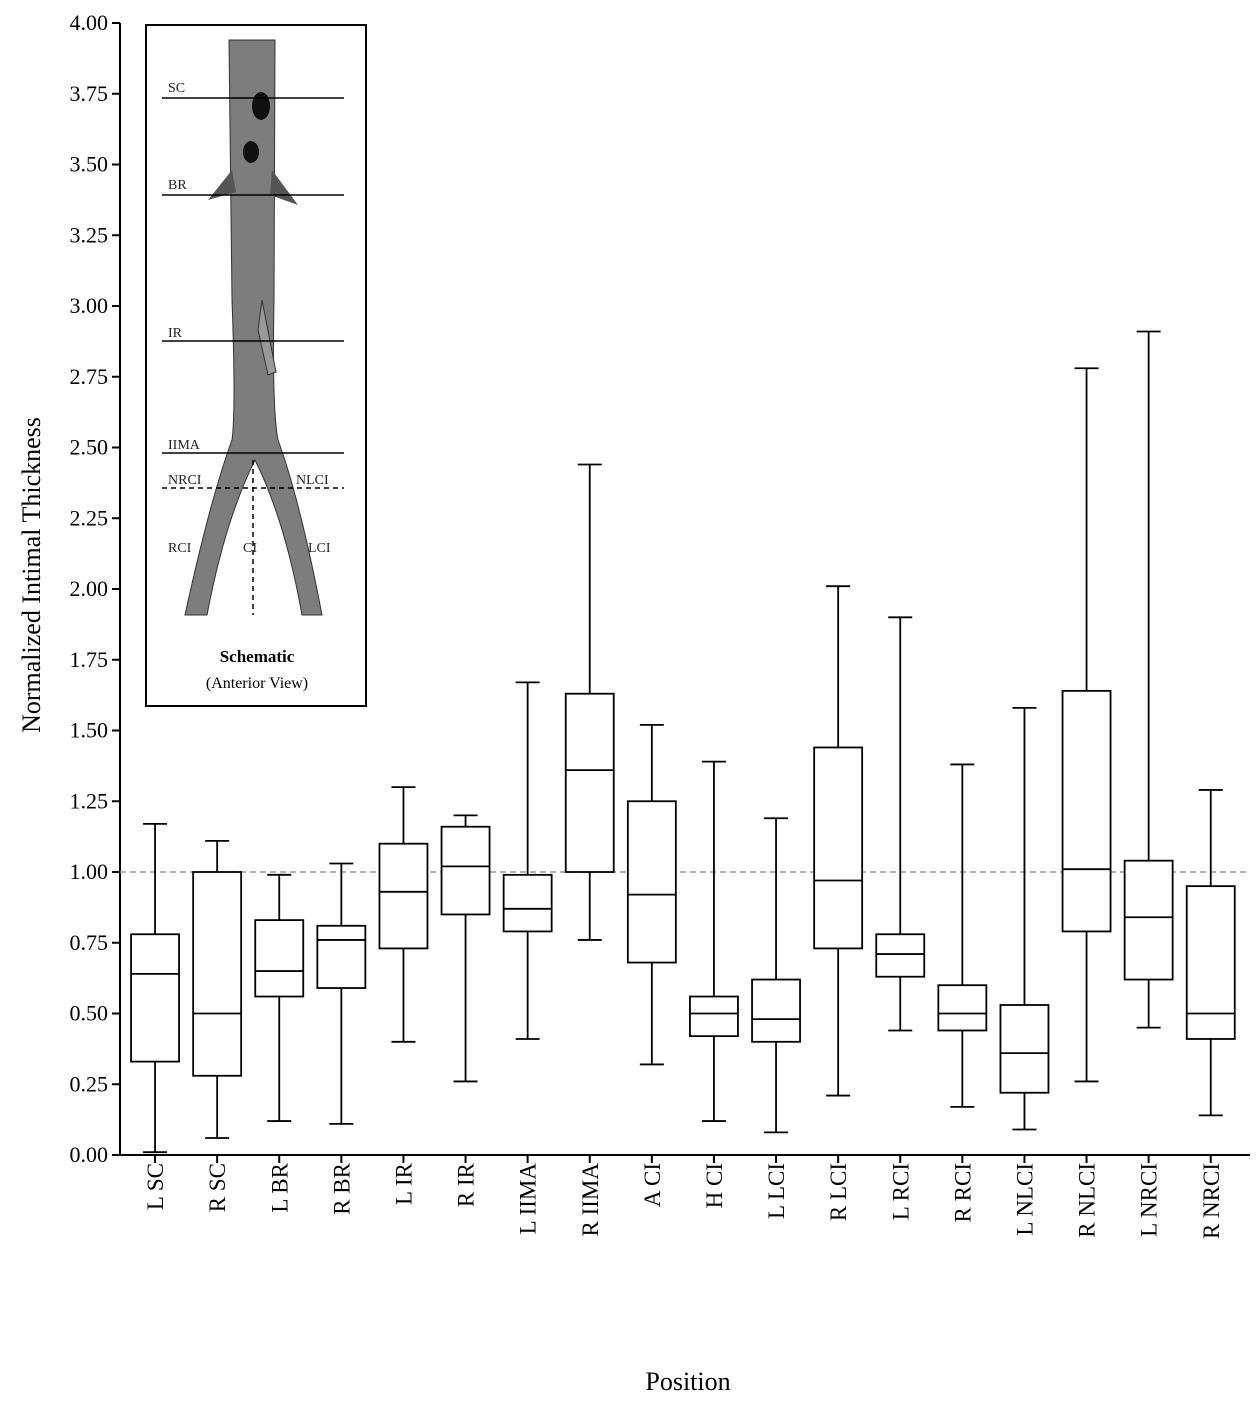 The image size is (1257, 1420). I want to click on y-tick-label: 0.50, so click(89, 1013).